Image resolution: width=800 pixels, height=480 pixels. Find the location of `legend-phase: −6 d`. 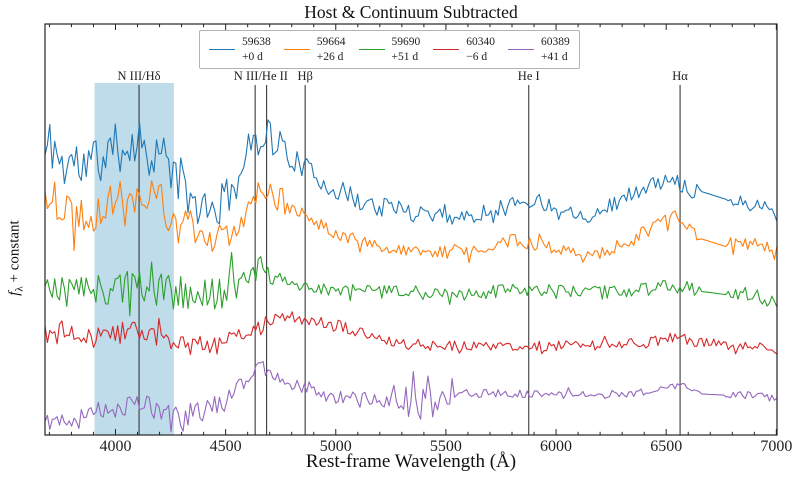

legend-phase: −6 d is located at coordinates (477, 56).